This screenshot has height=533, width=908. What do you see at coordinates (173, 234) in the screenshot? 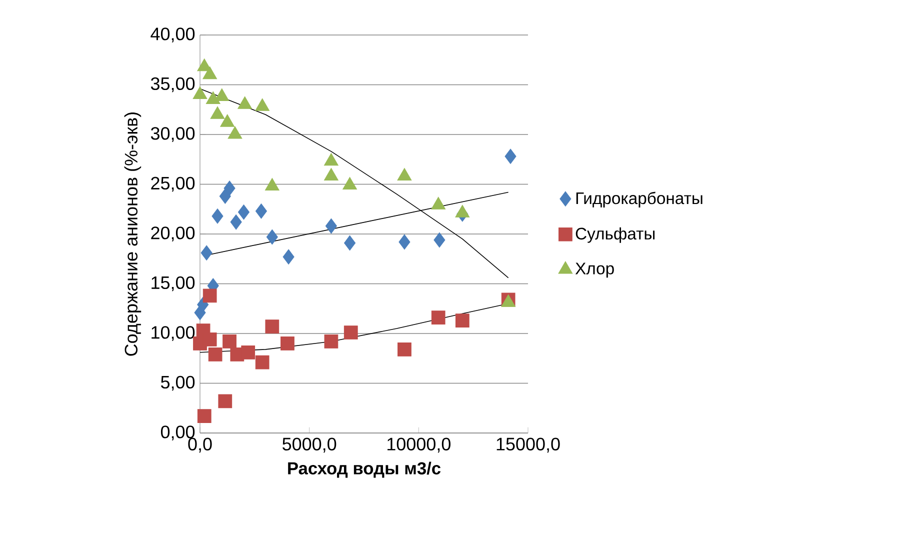
I see `y-tick-label: 20,00` at bounding box center [173, 234].